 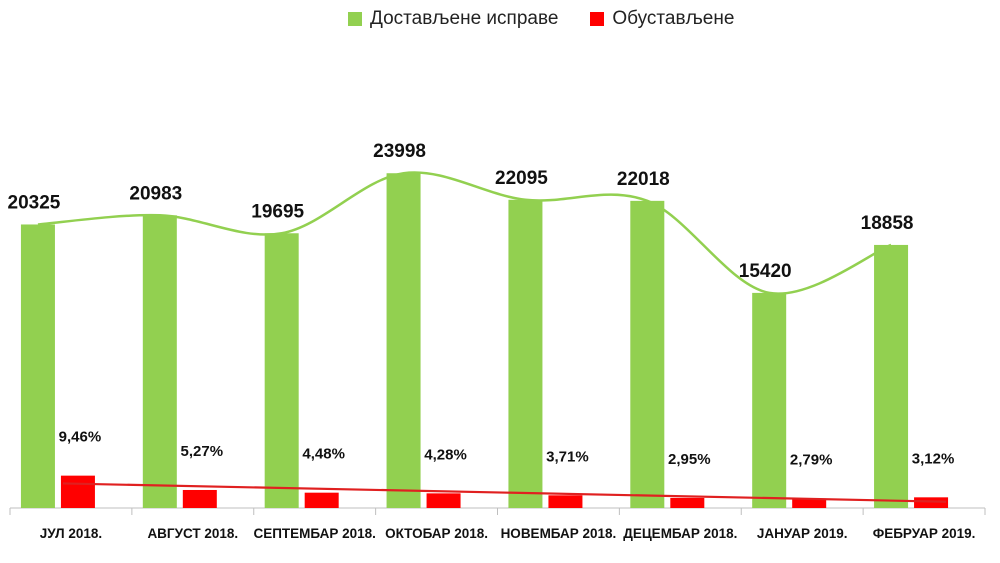 I want to click on legend-swatch-suspended, so click(x=597, y=19).